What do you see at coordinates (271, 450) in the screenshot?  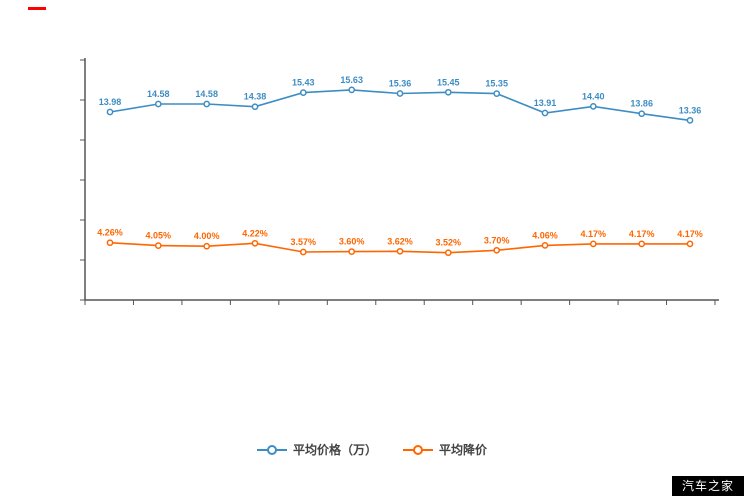 I see `blue-line-marker-icon` at bounding box center [271, 450].